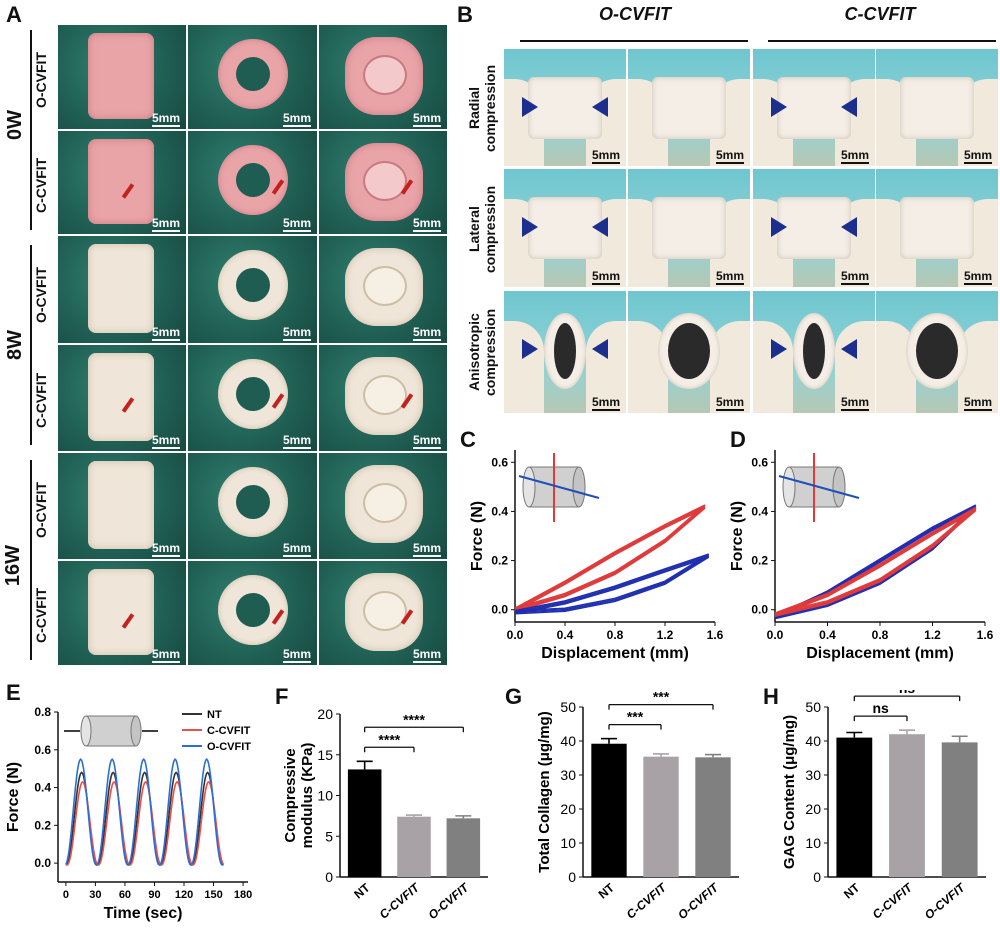 Image resolution: width=1000 pixels, height=943 pixels. I want to click on x-tick-label: 30, so click(95, 895).